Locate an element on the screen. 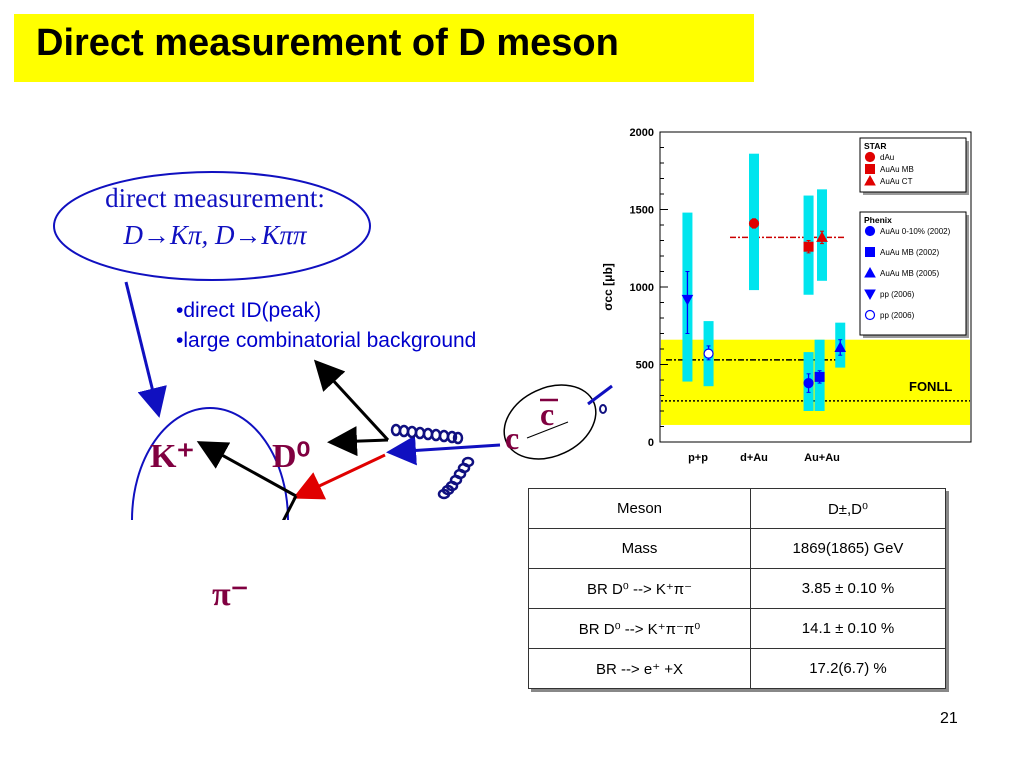  y-tick-label: 0 is located at coordinates (651, 443).